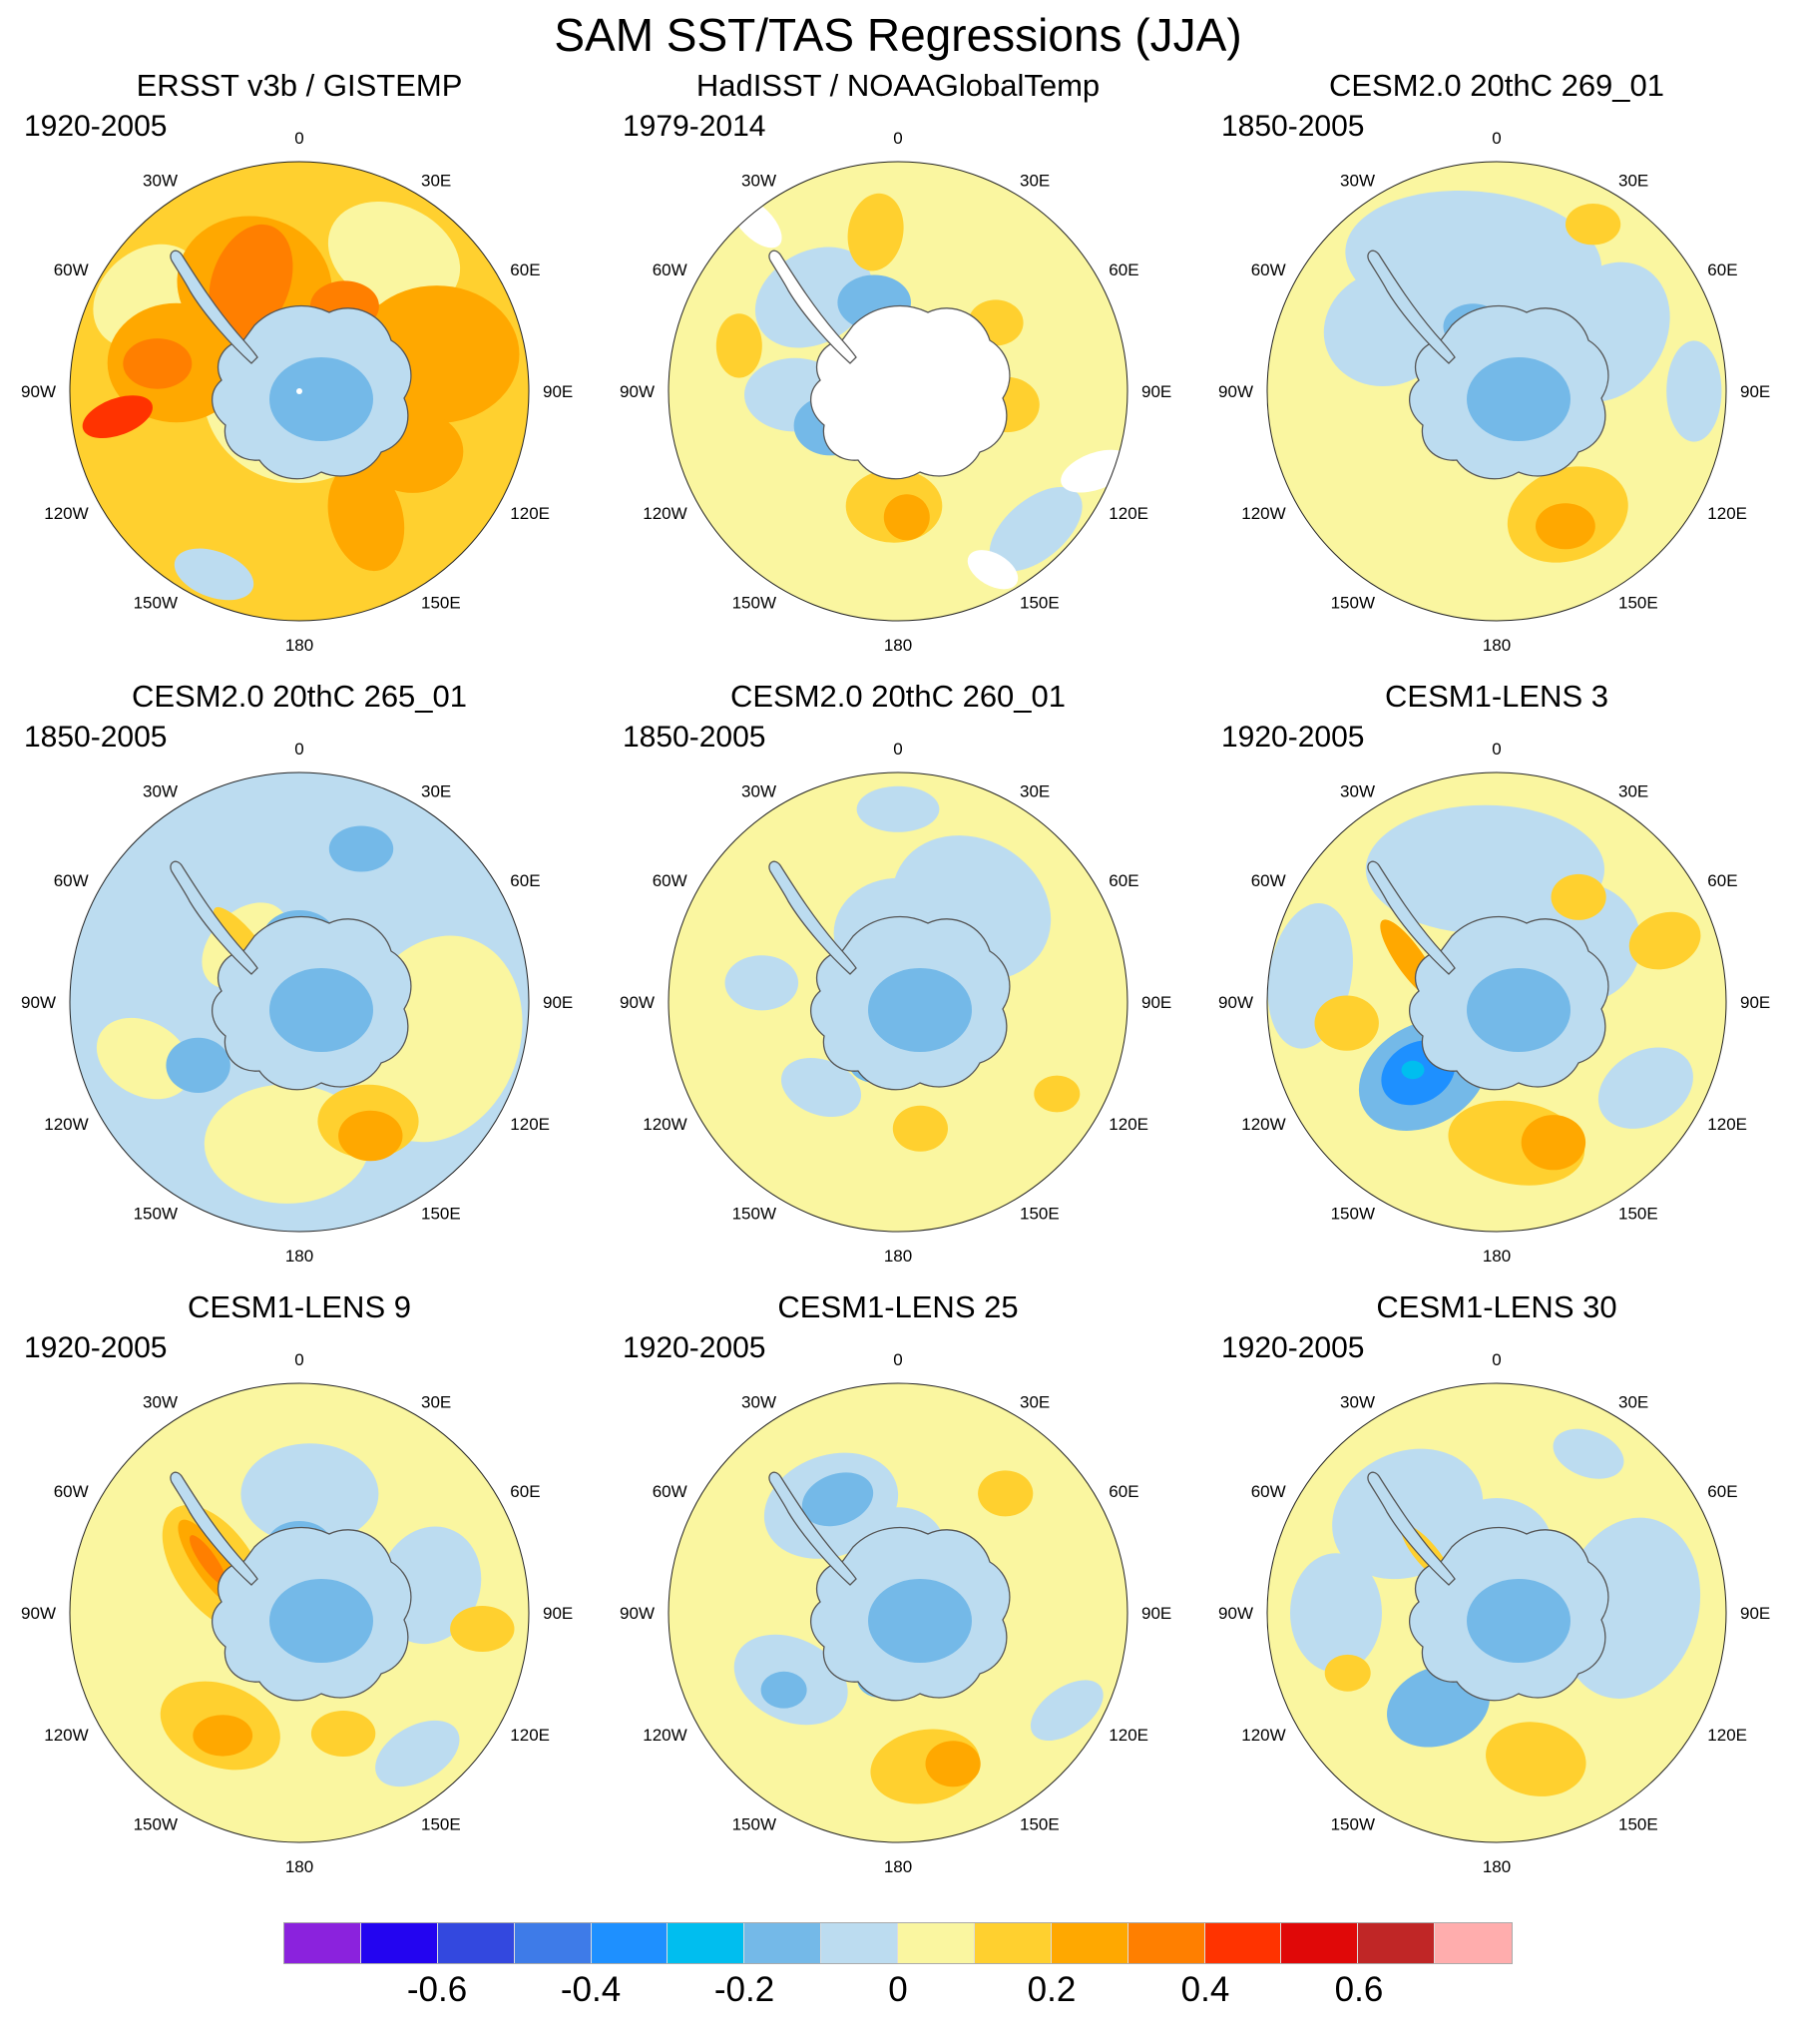 The width and height of the screenshot is (1796, 2044). Describe the element at coordinates (299, 696) in the screenshot. I see `panel-title: CESM2.0 20thC 265_01` at that location.